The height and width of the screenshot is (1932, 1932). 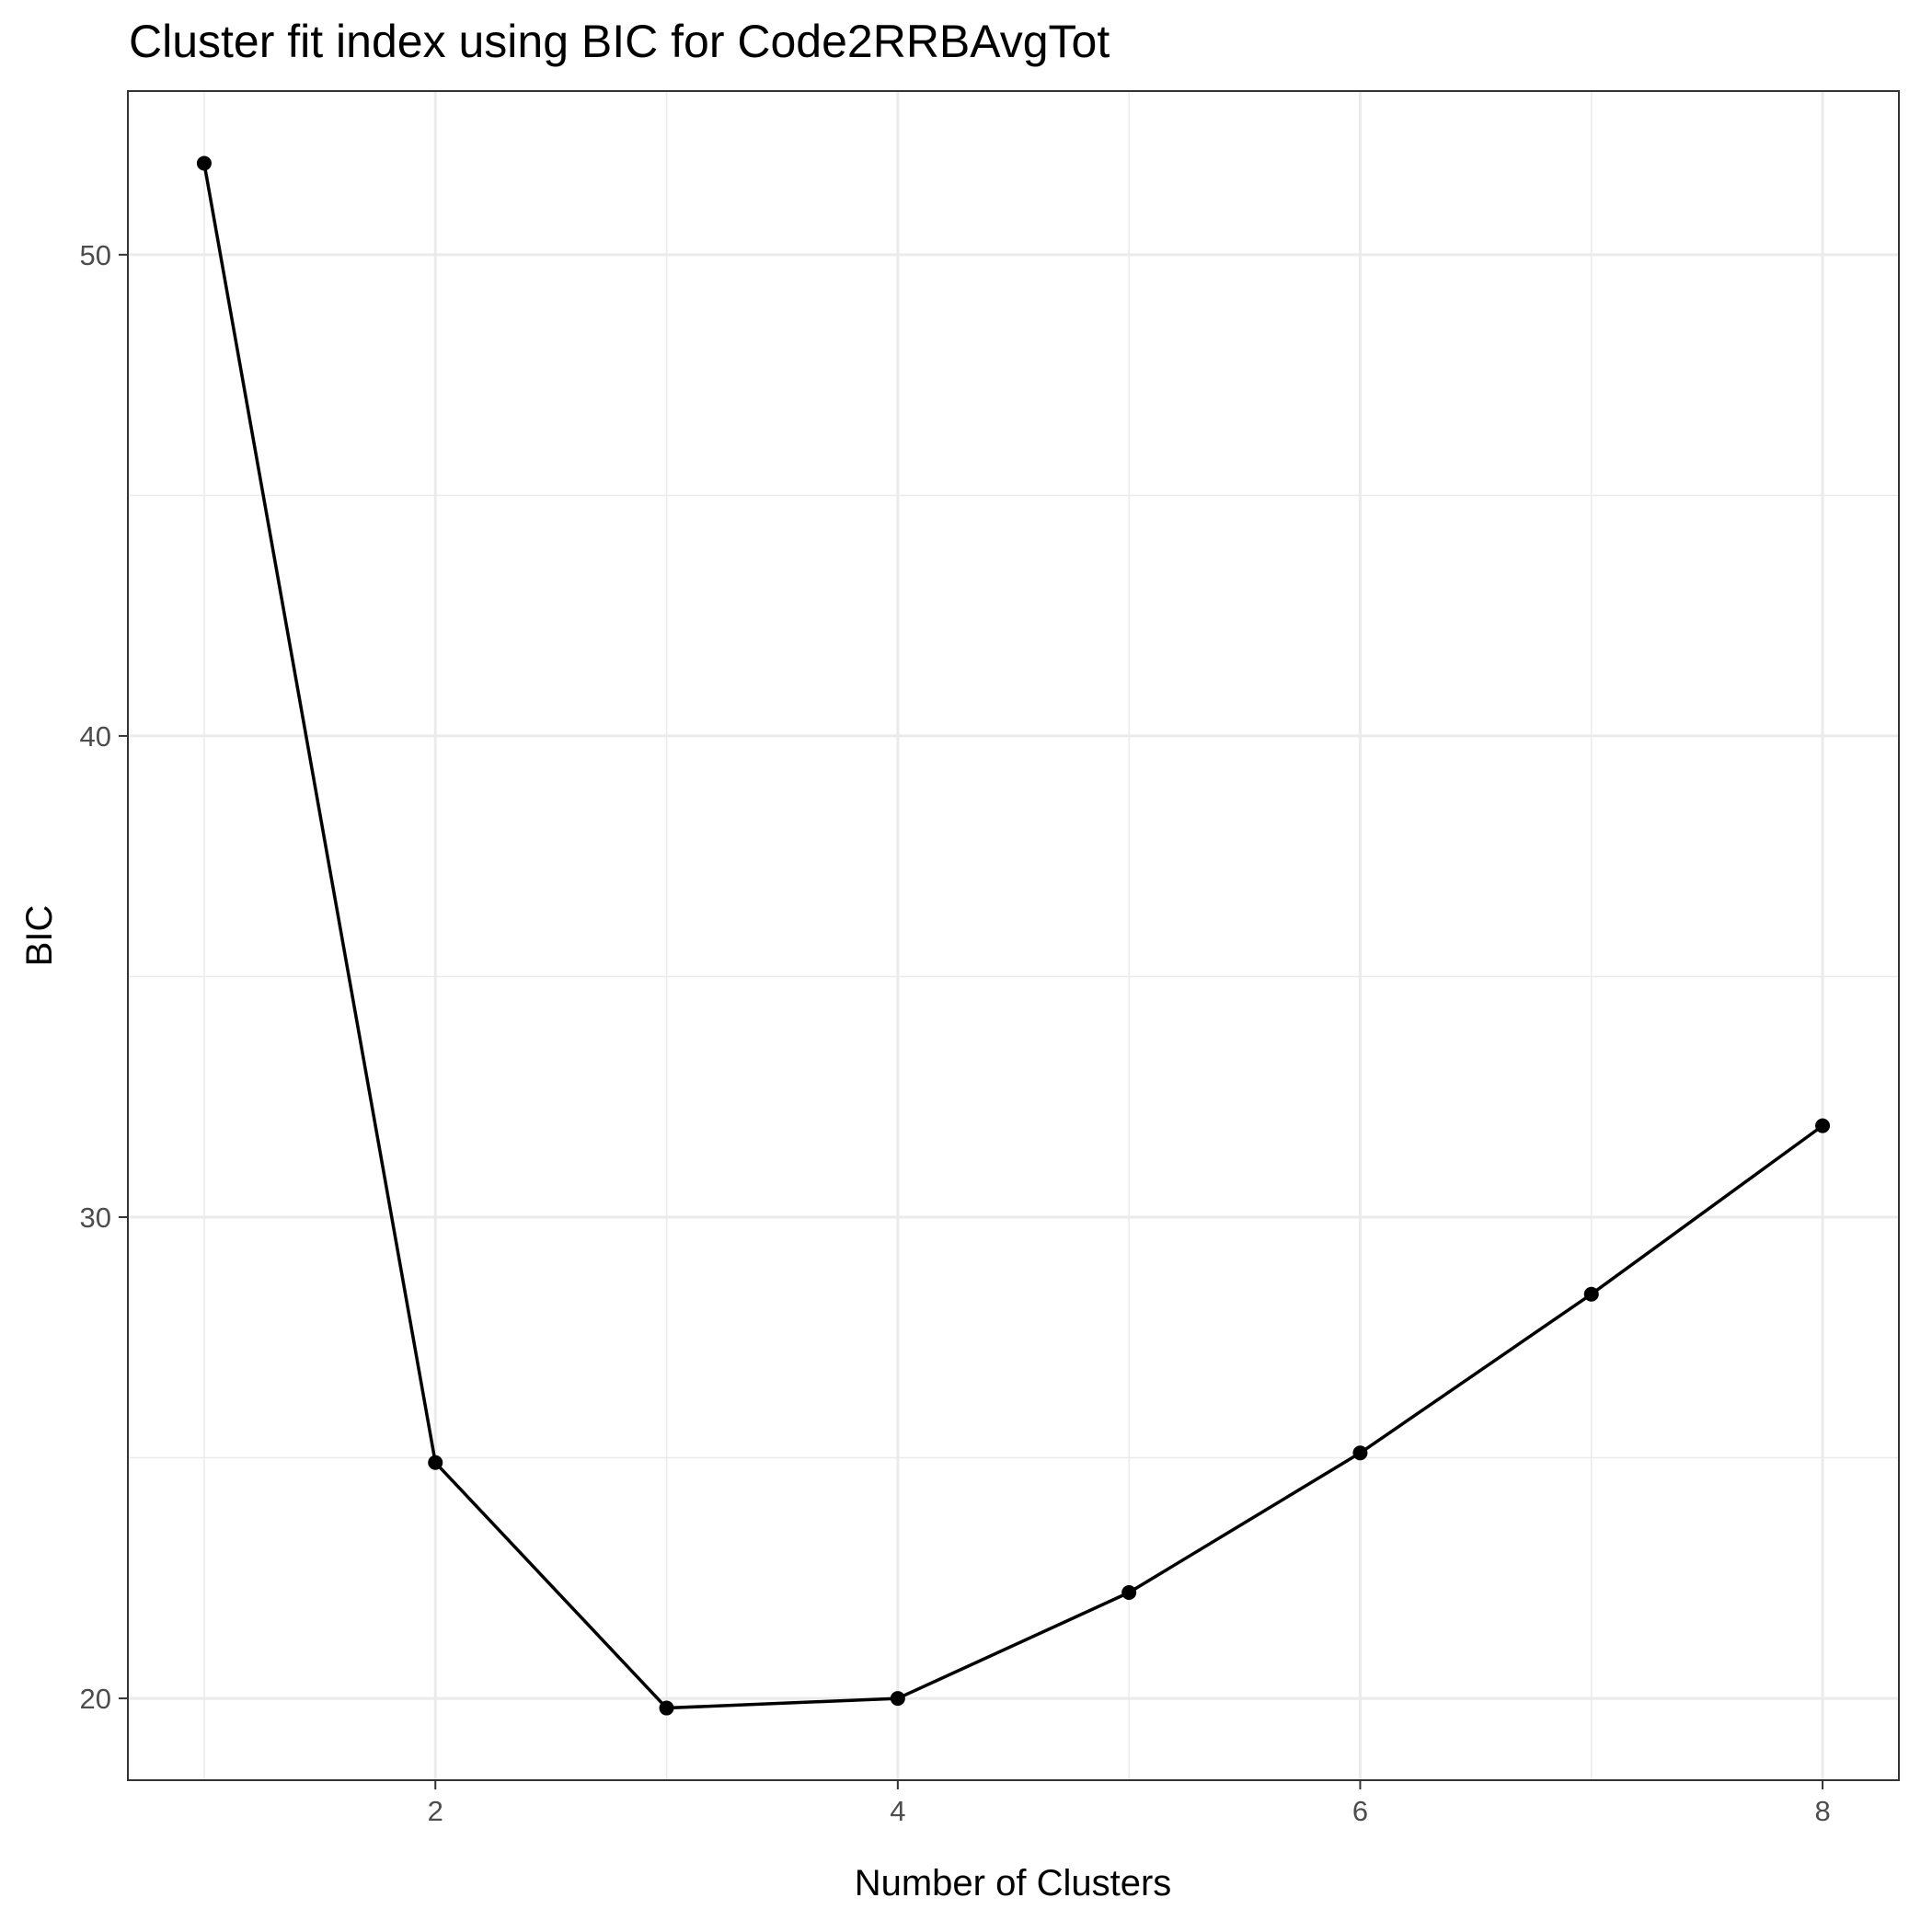 I want to click on y-tick-label: 30, so click(x=95, y=1218).